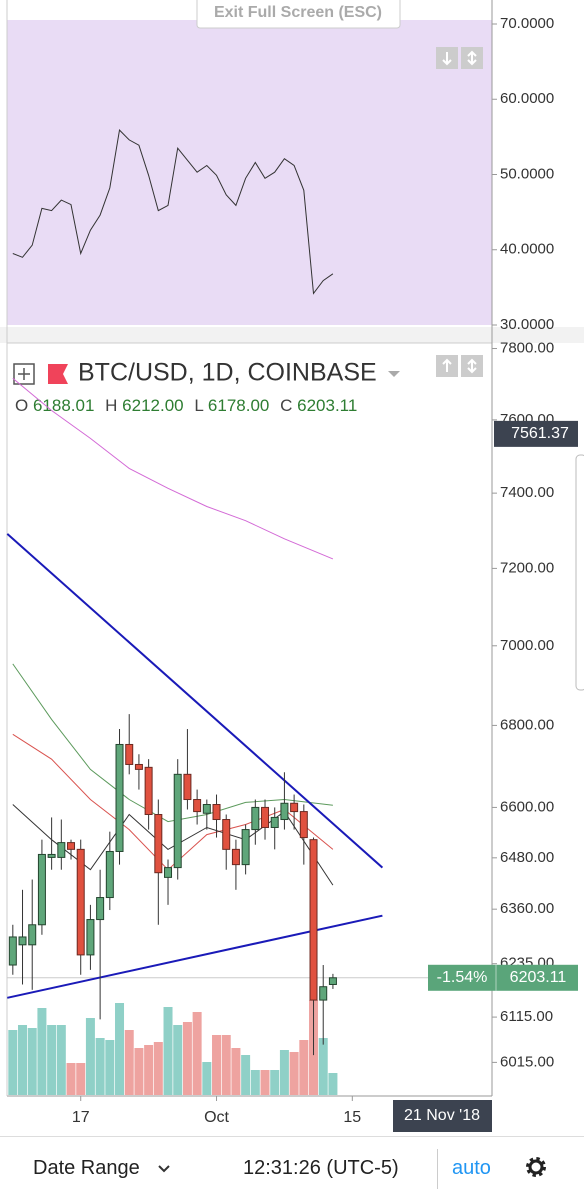 The image size is (584, 1200). Describe the element at coordinates (195, 956) in the screenshot. I see `trendline` at that location.